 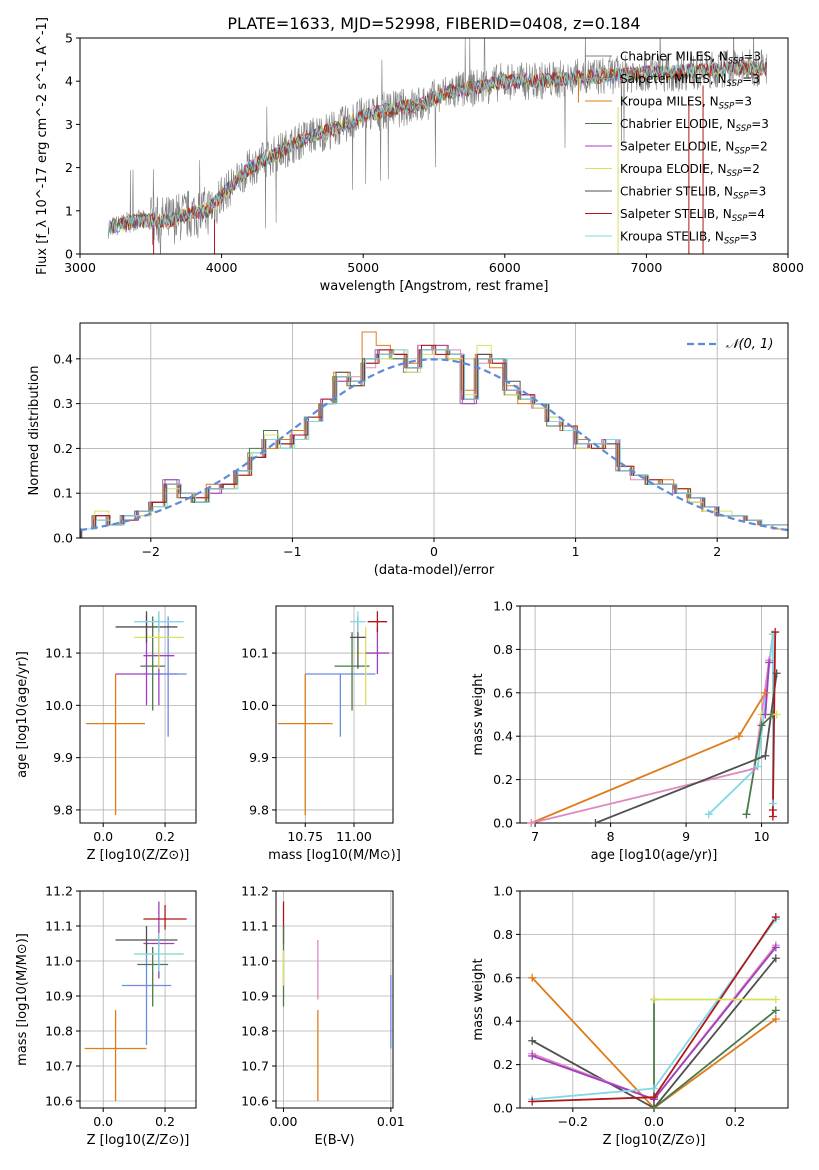 I want to click on legend-label: Chabrier STELIB, NSSP=3, so click(x=693, y=193).